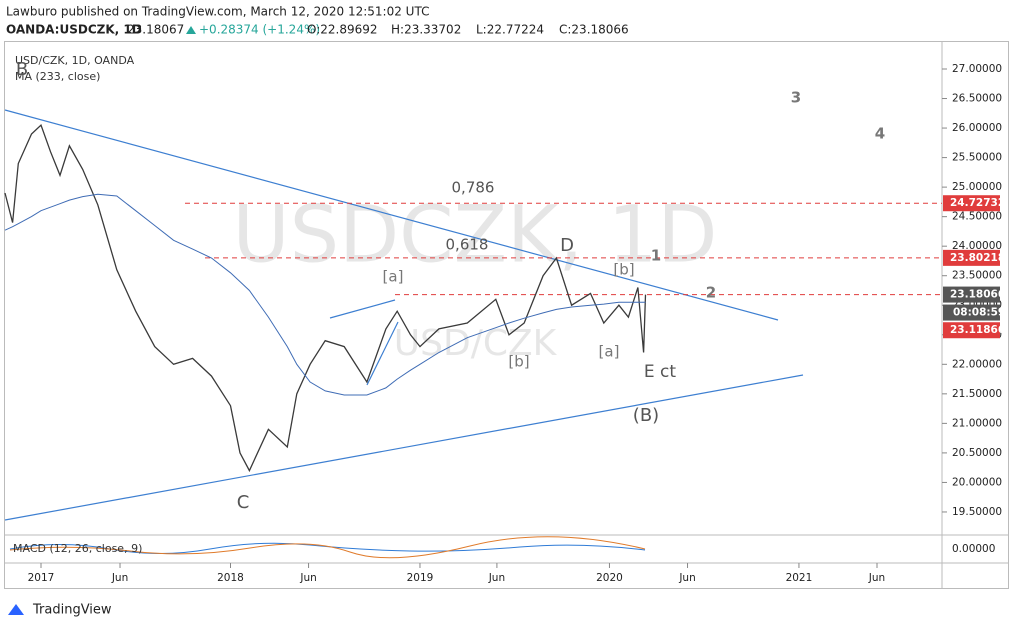 The width and height of the screenshot is (1013, 632). Describe the element at coordinates (979, 313) in the screenshot. I see `countdown: 08:08:59` at that location.